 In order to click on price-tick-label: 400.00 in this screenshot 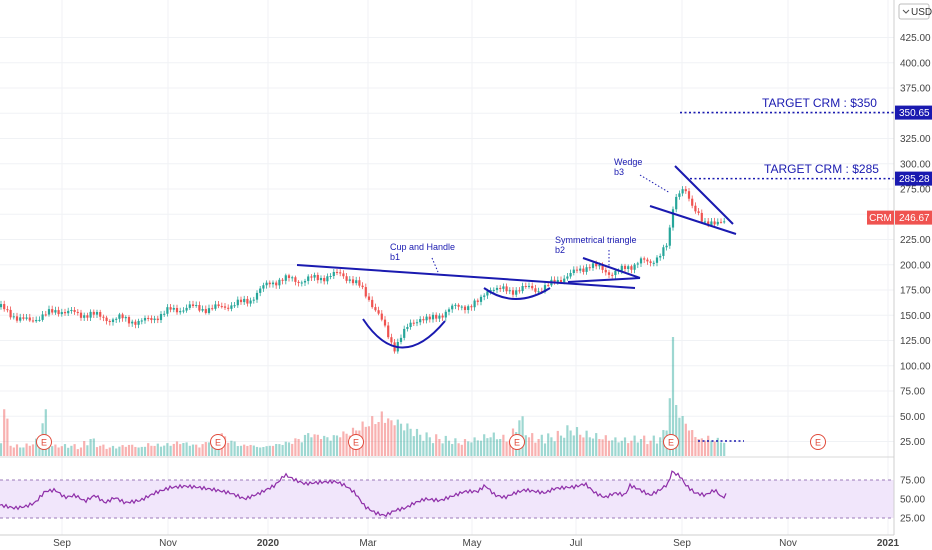, I will do `click(915, 63)`.